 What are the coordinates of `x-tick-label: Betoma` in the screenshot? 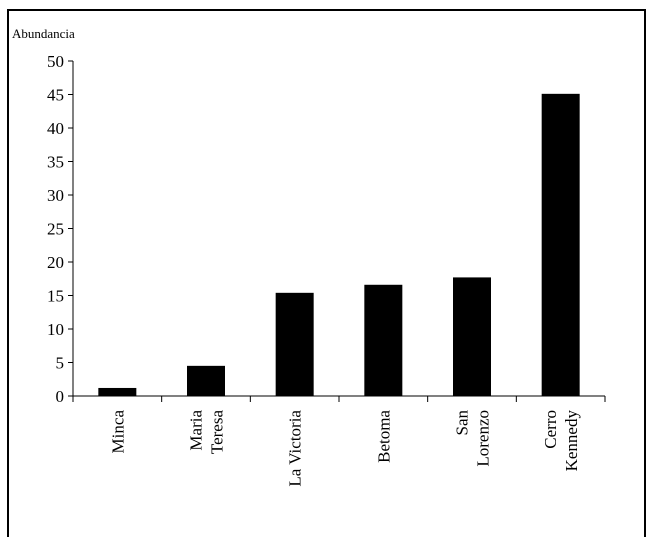 It's located at (383, 436).